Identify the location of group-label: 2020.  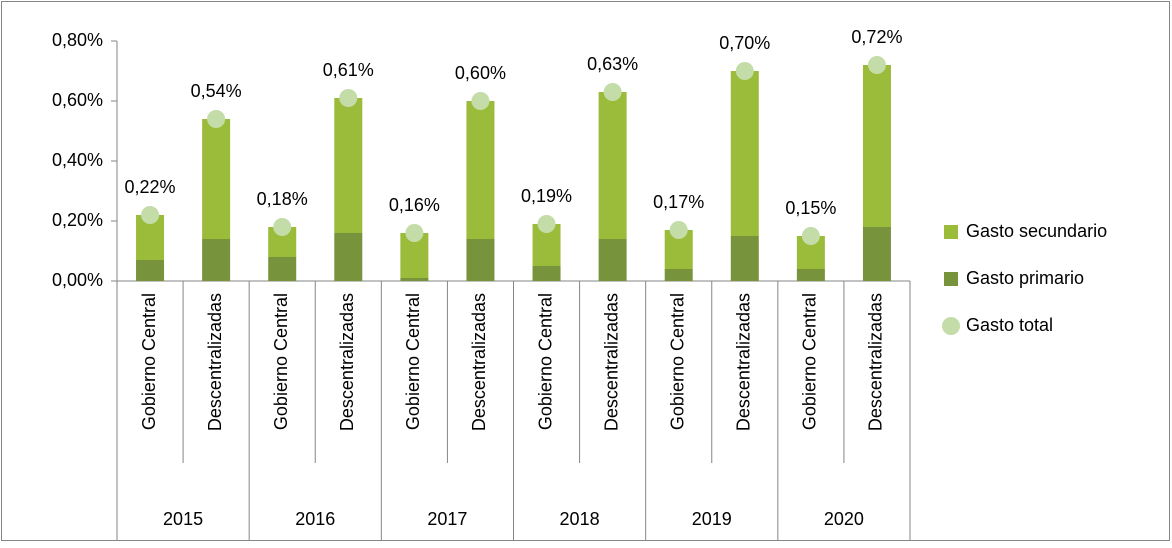
(844, 519).